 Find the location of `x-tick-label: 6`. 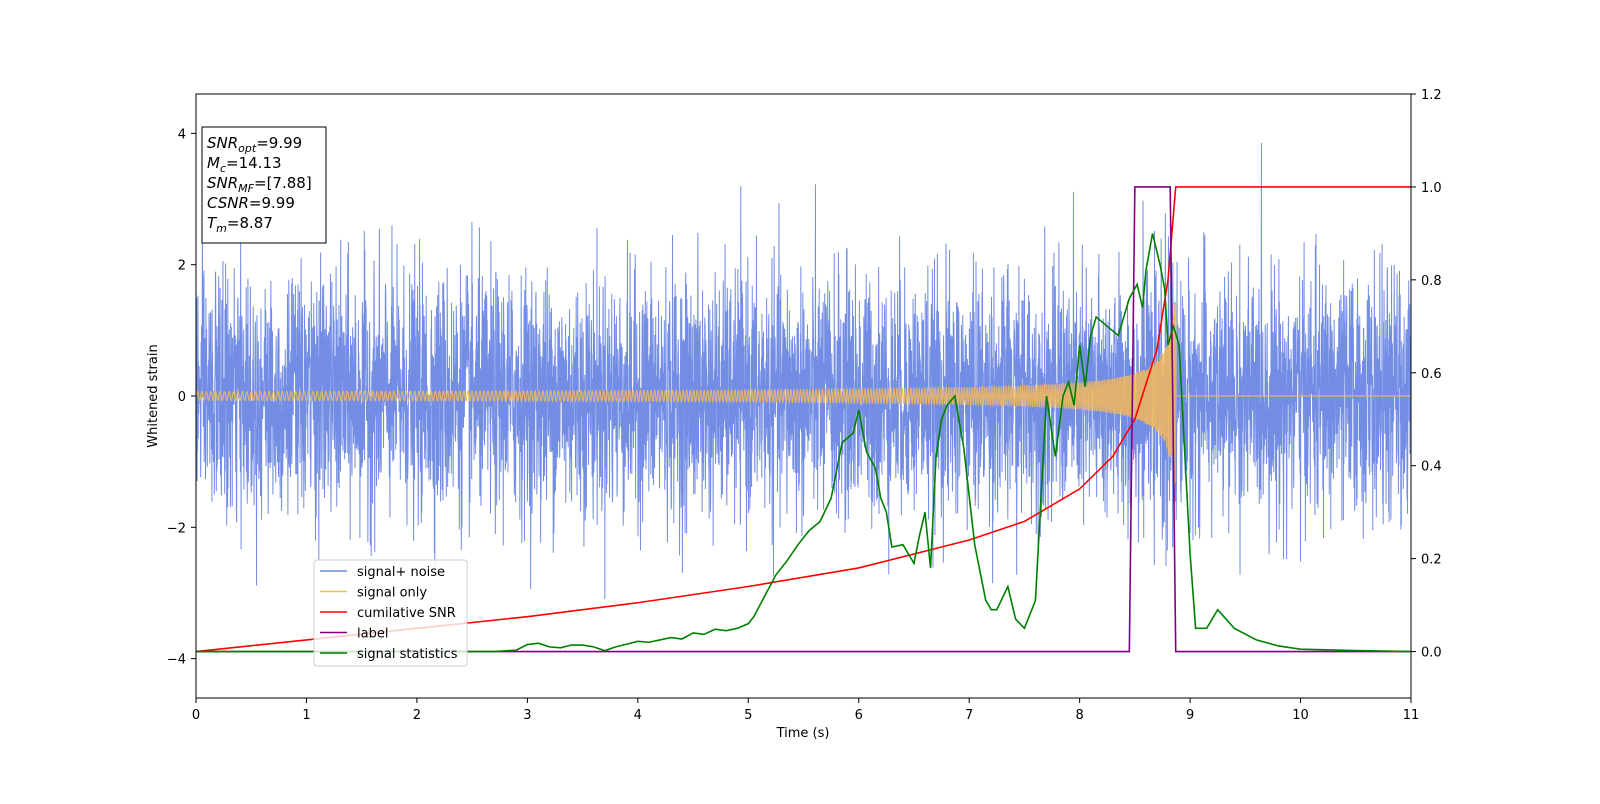

x-tick-label: 6 is located at coordinates (859, 715).